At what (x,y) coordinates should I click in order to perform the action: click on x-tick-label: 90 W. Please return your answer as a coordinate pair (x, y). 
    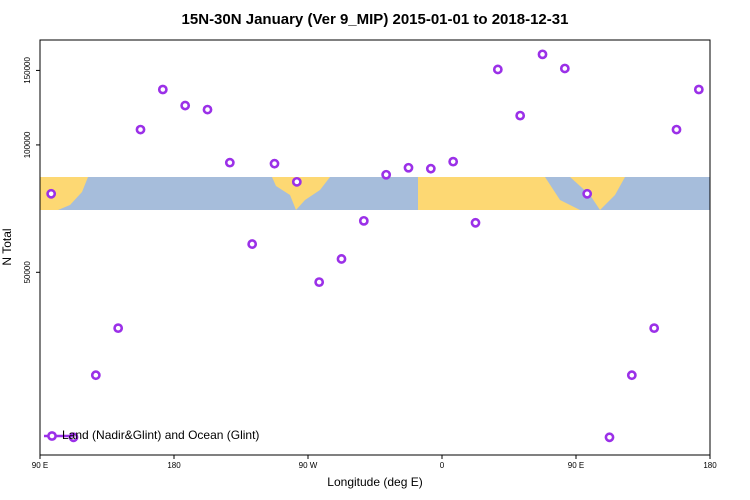
    Looking at the image, I should click on (308, 465).